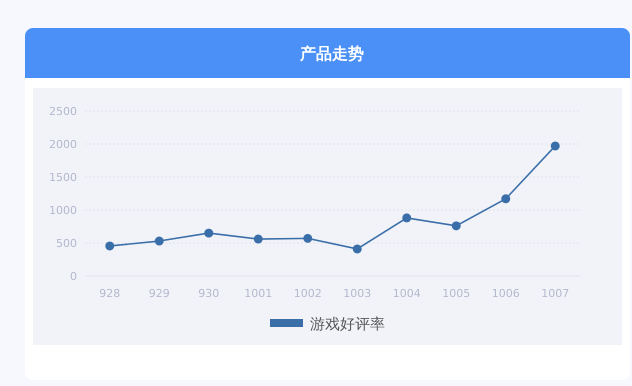  Describe the element at coordinates (555, 293) in the screenshot. I see `x-tick-label: 1007` at that location.